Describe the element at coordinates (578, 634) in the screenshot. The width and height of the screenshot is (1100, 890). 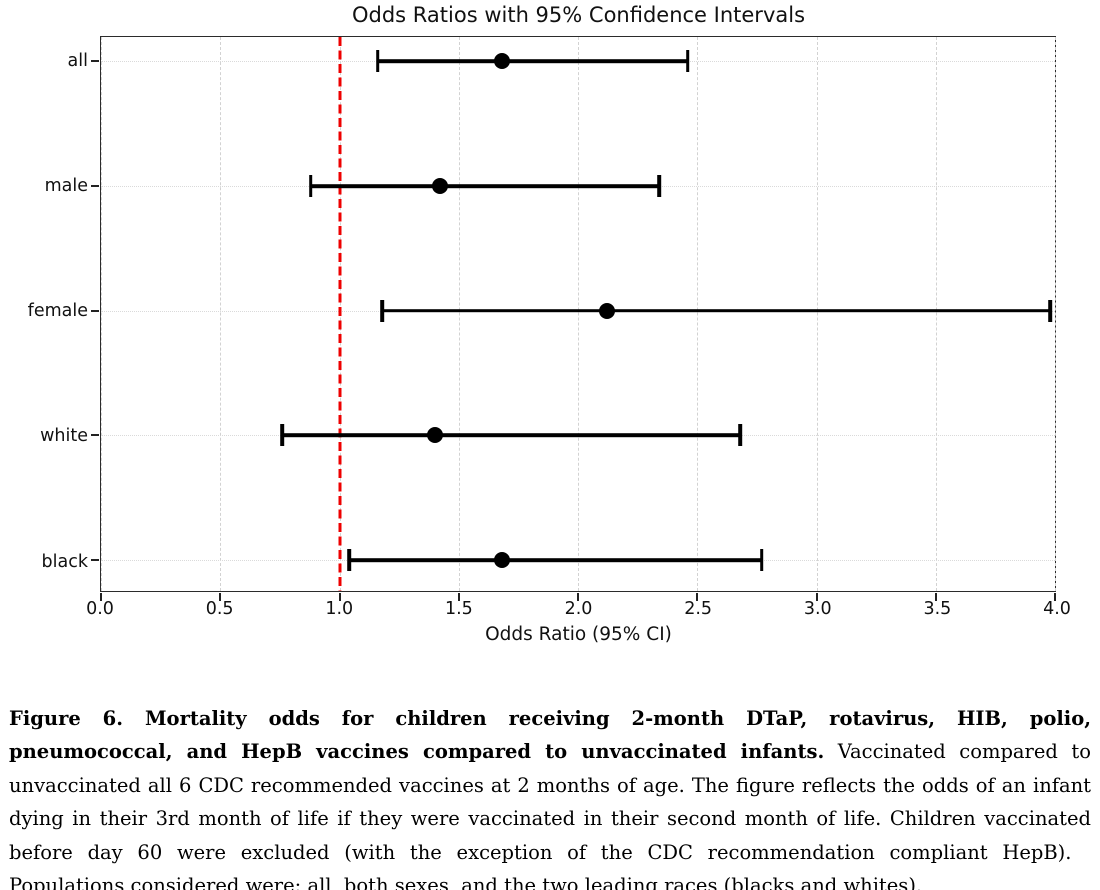
I see `x-axis-title: Odds Ratio (95% CI)` at that location.